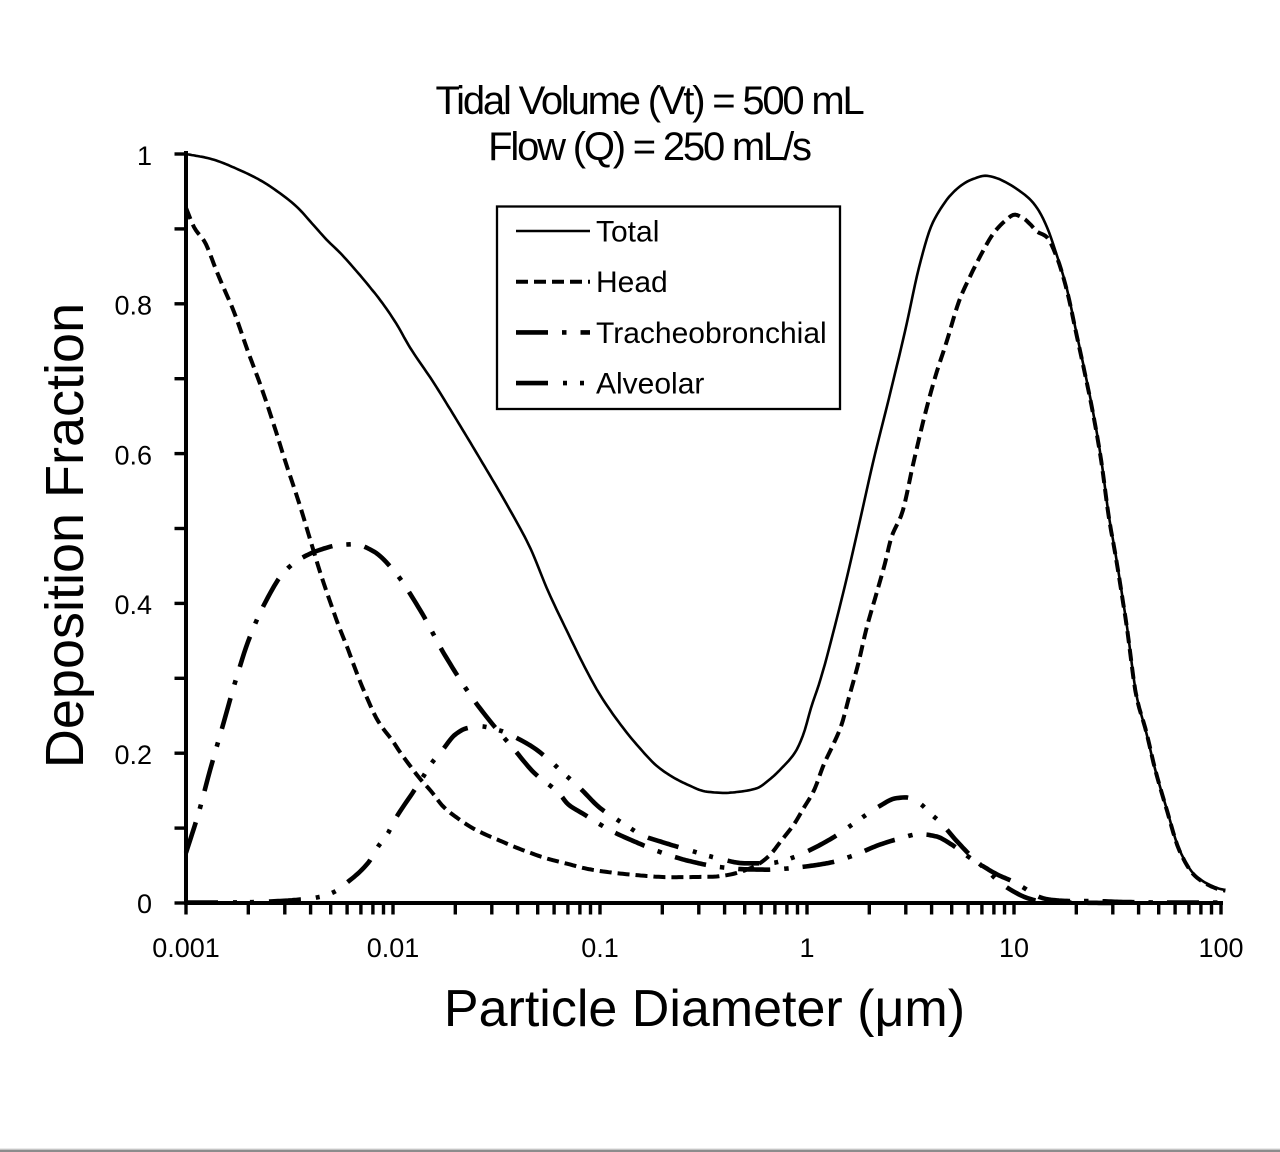 This screenshot has width=1280, height=1152. I want to click on svg-text: Tracheobronchial, so click(711, 333).